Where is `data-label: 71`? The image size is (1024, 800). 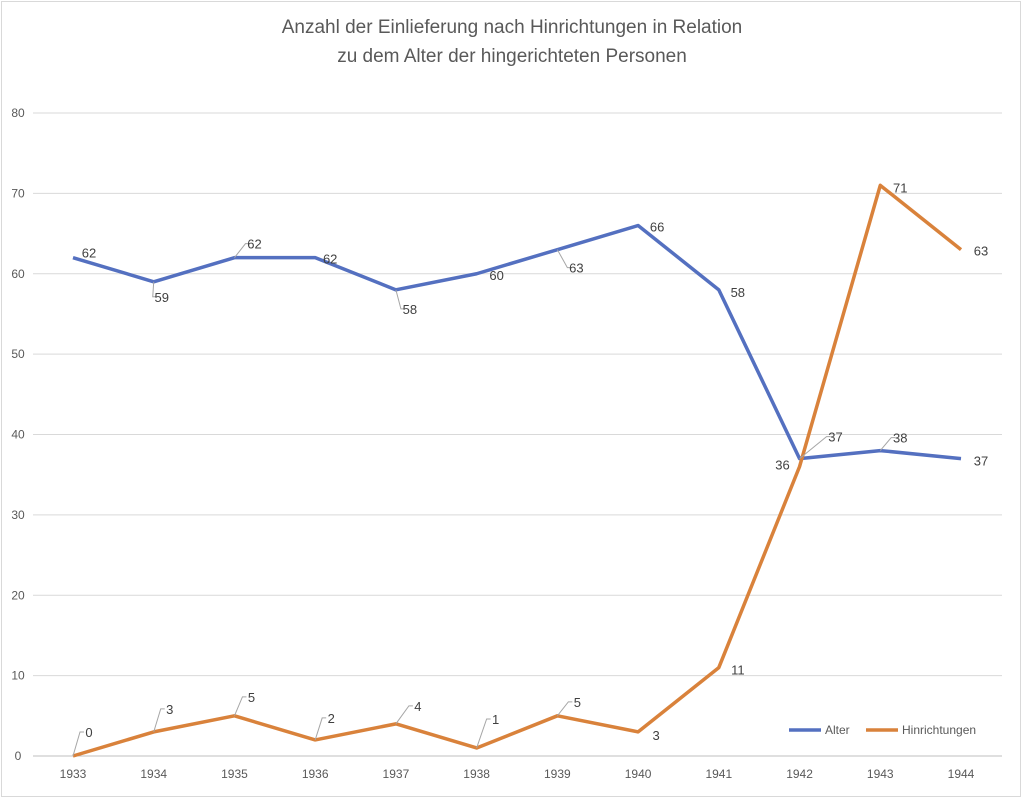 data-label: 71 is located at coordinates (900, 187).